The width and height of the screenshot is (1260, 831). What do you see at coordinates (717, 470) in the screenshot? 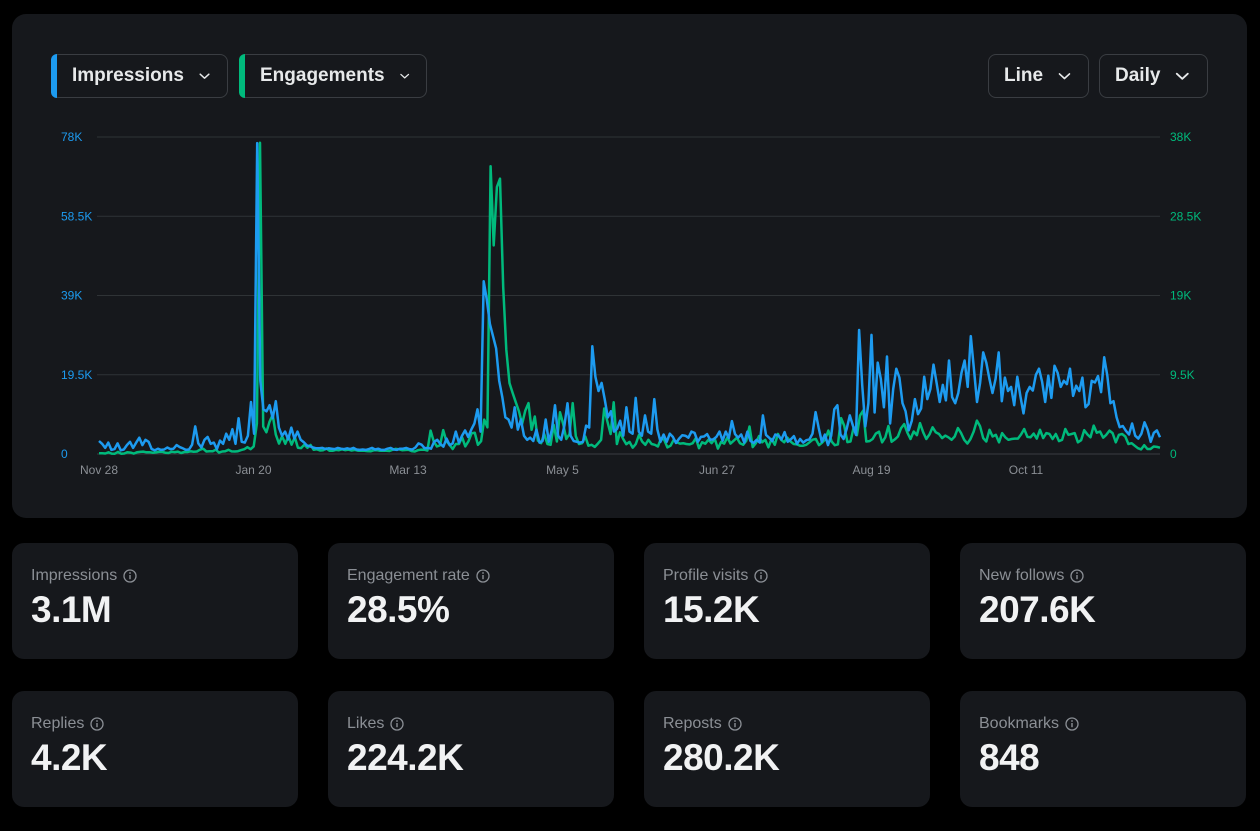
I see `x-tick-label: Jun 27` at bounding box center [717, 470].